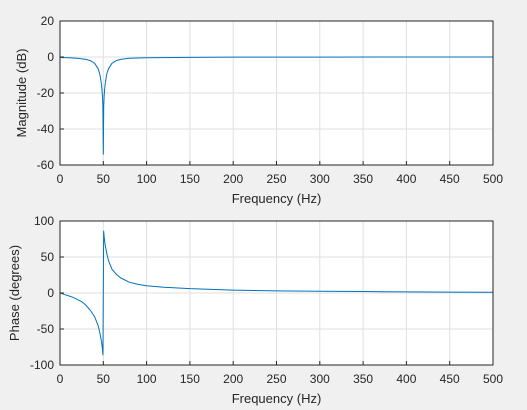 The width and height of the screenshot is (527, 410). Describe the element at coordinates (277, 198) in the screenshot. I see `chart-0-x-axis-label: Frequency (Hz)` at that location.